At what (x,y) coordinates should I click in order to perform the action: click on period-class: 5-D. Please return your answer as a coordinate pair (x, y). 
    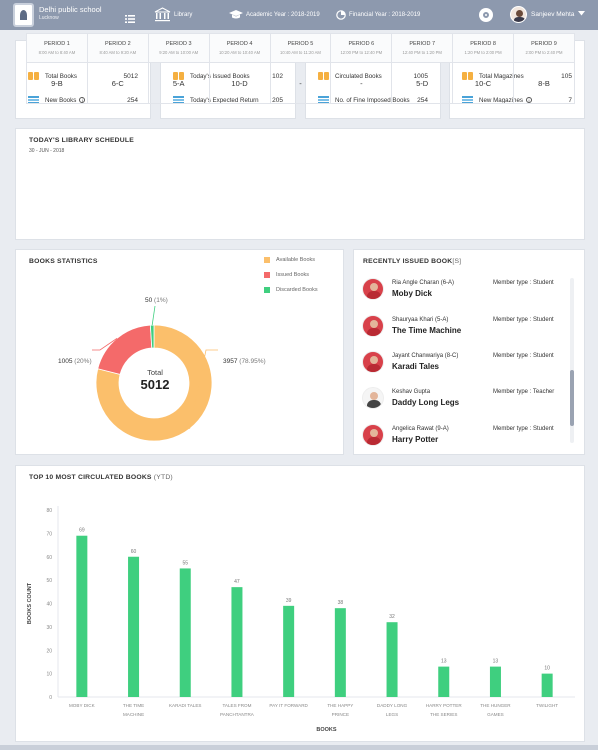
    Looking at the image, I should click on (422, 83).